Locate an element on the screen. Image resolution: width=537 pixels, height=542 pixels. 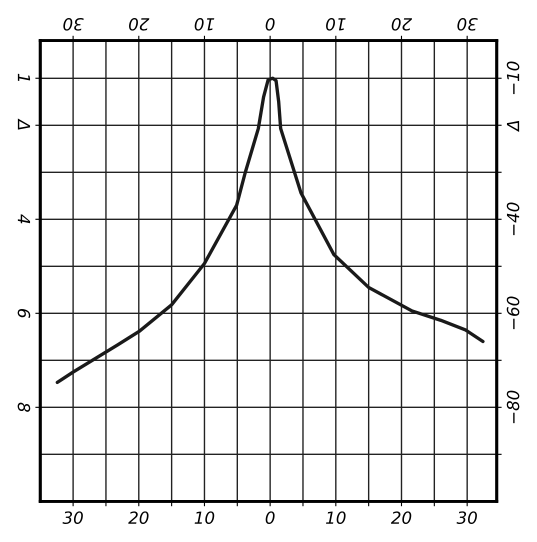
y2-tick-label: 4 is located at coordinates (24, 219).